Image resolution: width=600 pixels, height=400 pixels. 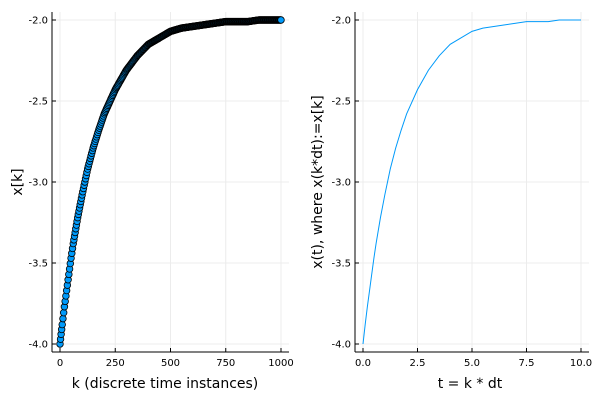 I want to click on x-tick-label: 1000, so click(x=280, y=363).